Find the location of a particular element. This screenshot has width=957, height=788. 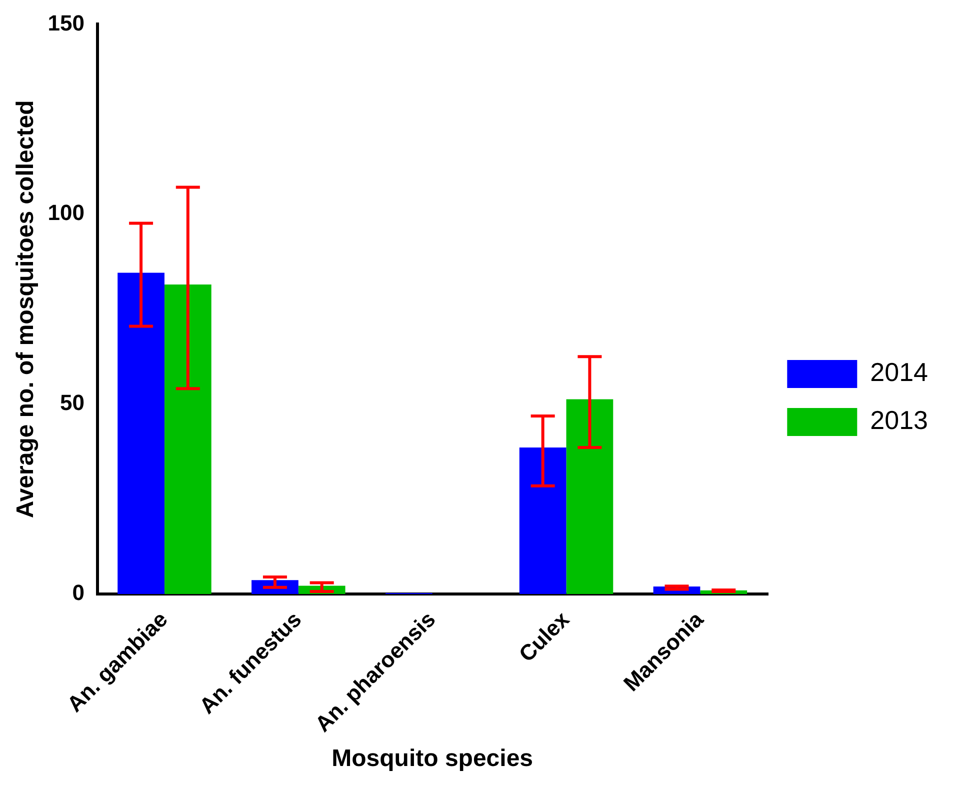

legend-label: 2013 is located at coordinates (899, 420).